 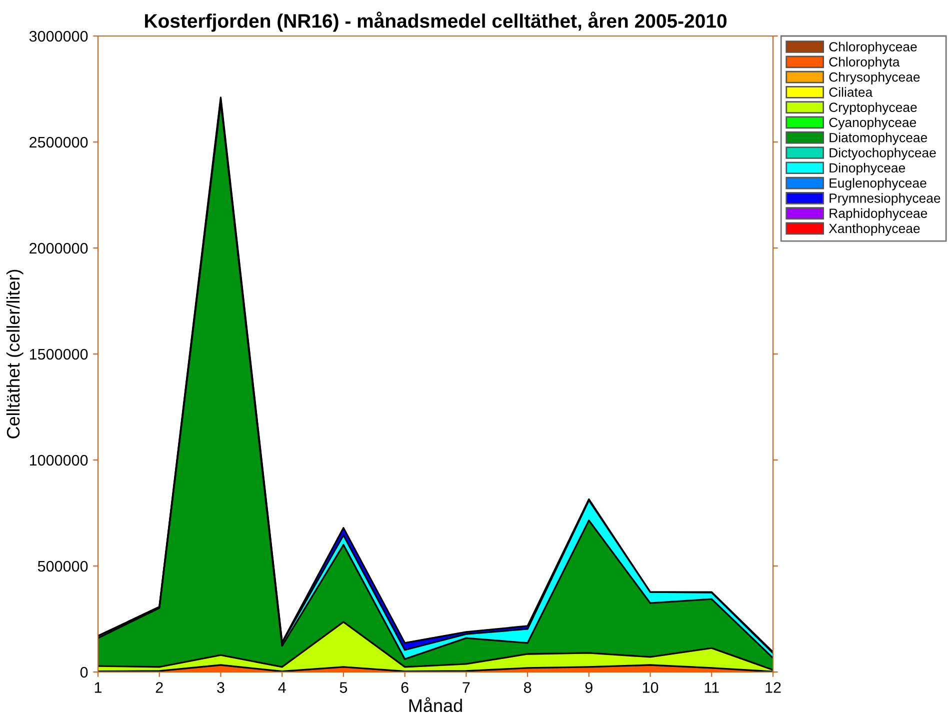 I want to click on x-tick-label: 3, so click(x=220, y=687).